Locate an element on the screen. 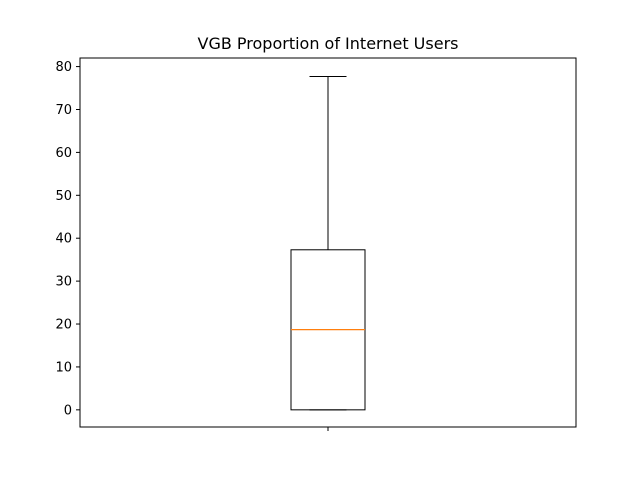 The height and width of the screenshot is (480, 640). y-tick-label: 60 is located at coordinates (63, 153).